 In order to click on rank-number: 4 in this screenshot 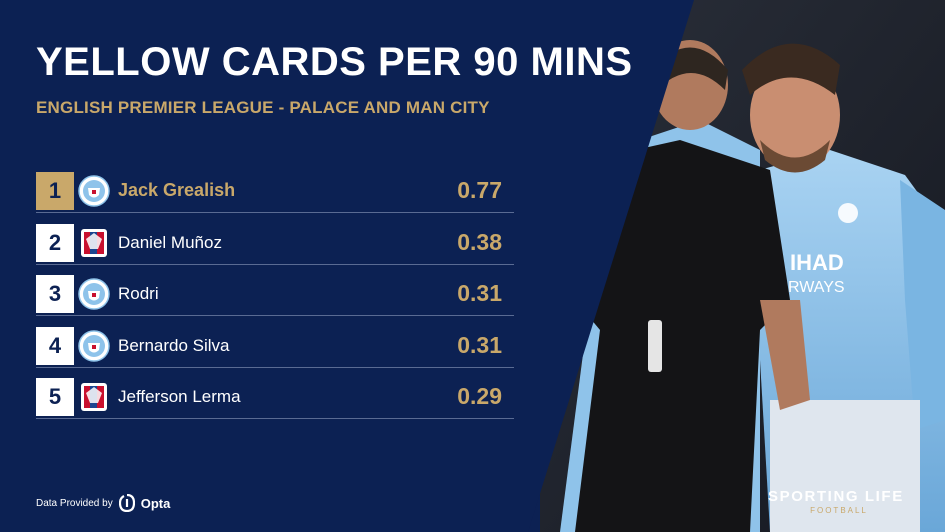, I will do `click(55, 345)`.